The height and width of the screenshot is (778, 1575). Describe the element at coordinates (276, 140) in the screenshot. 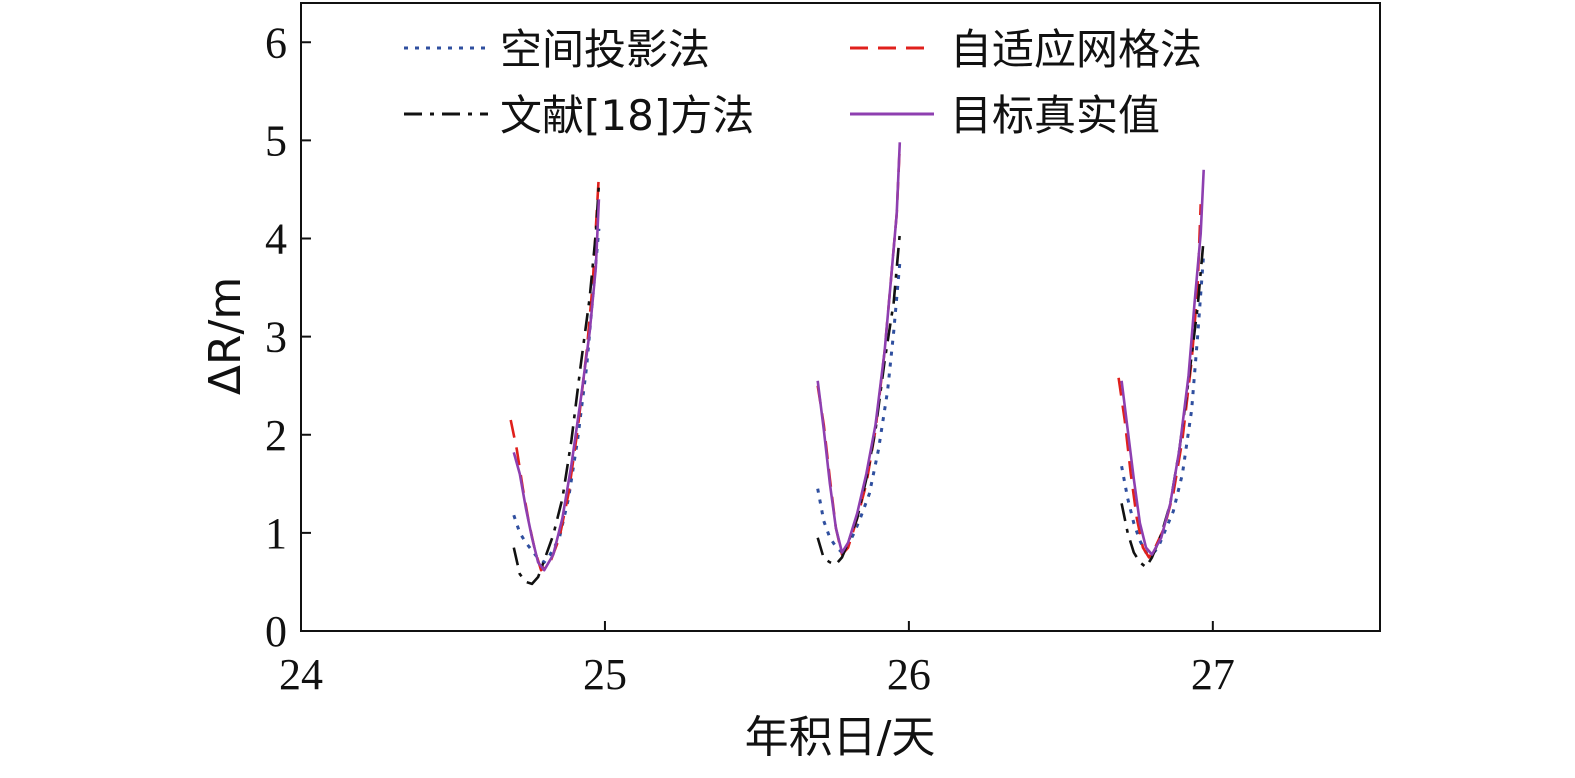

I see `y-tick-label: 5` at that location.